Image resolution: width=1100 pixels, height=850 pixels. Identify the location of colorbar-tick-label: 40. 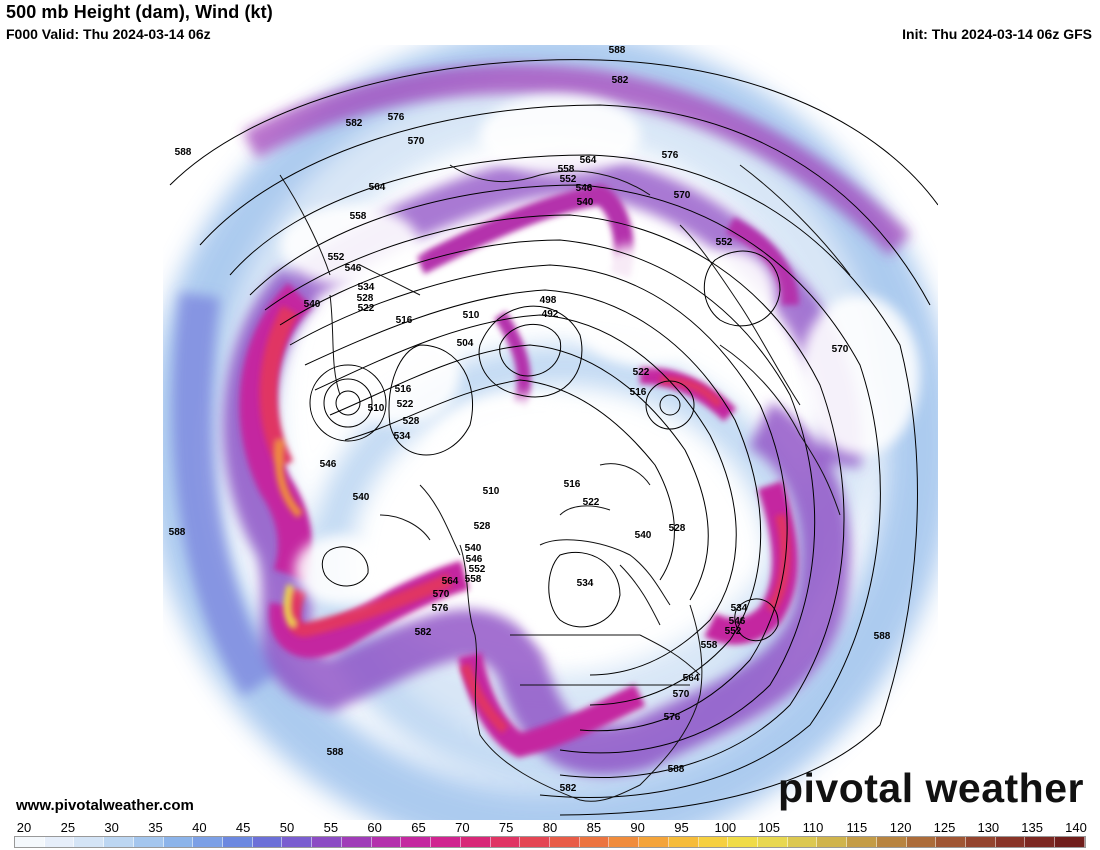
(199, 827).